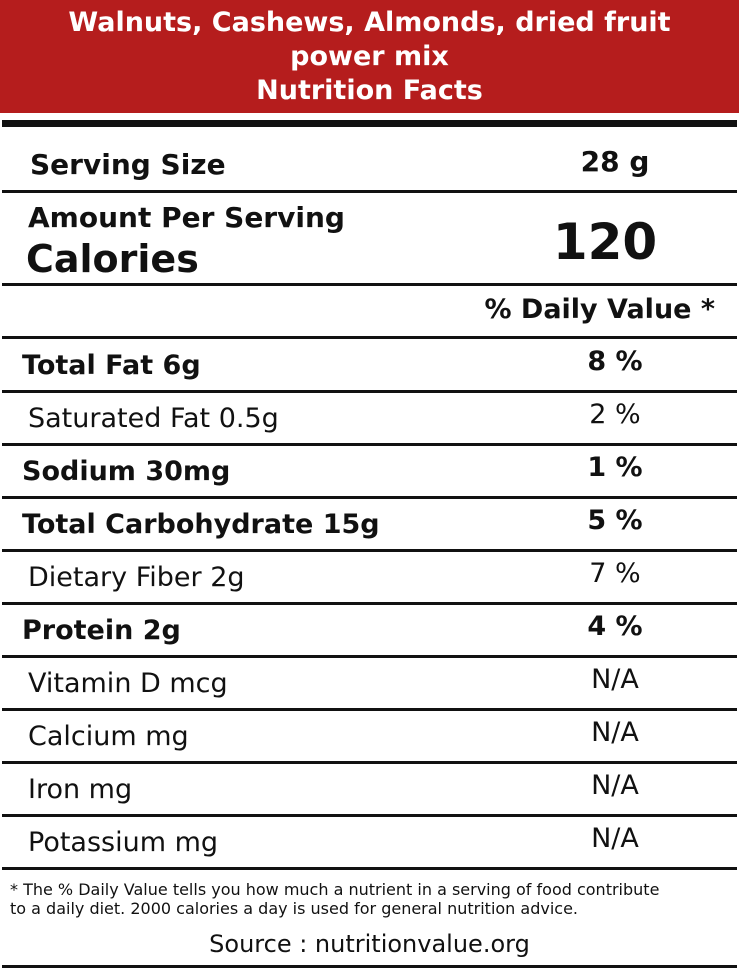 The height and width of the screenshot is (972, 739). Describe the element at coordinates (369, 123) in the screenshot. I see `thick-rule` at that location.